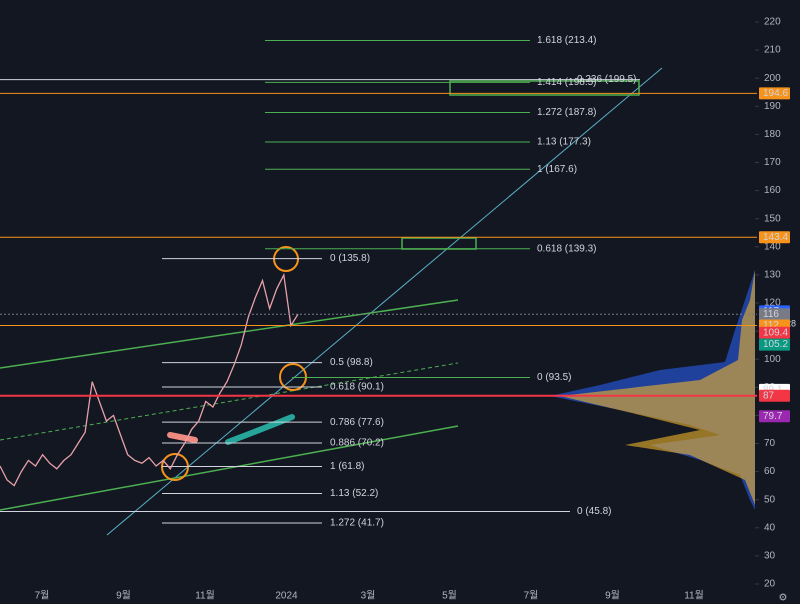 The height and width of the screenshot is (604, 800). I want to click on target-box, so click(544, 88).